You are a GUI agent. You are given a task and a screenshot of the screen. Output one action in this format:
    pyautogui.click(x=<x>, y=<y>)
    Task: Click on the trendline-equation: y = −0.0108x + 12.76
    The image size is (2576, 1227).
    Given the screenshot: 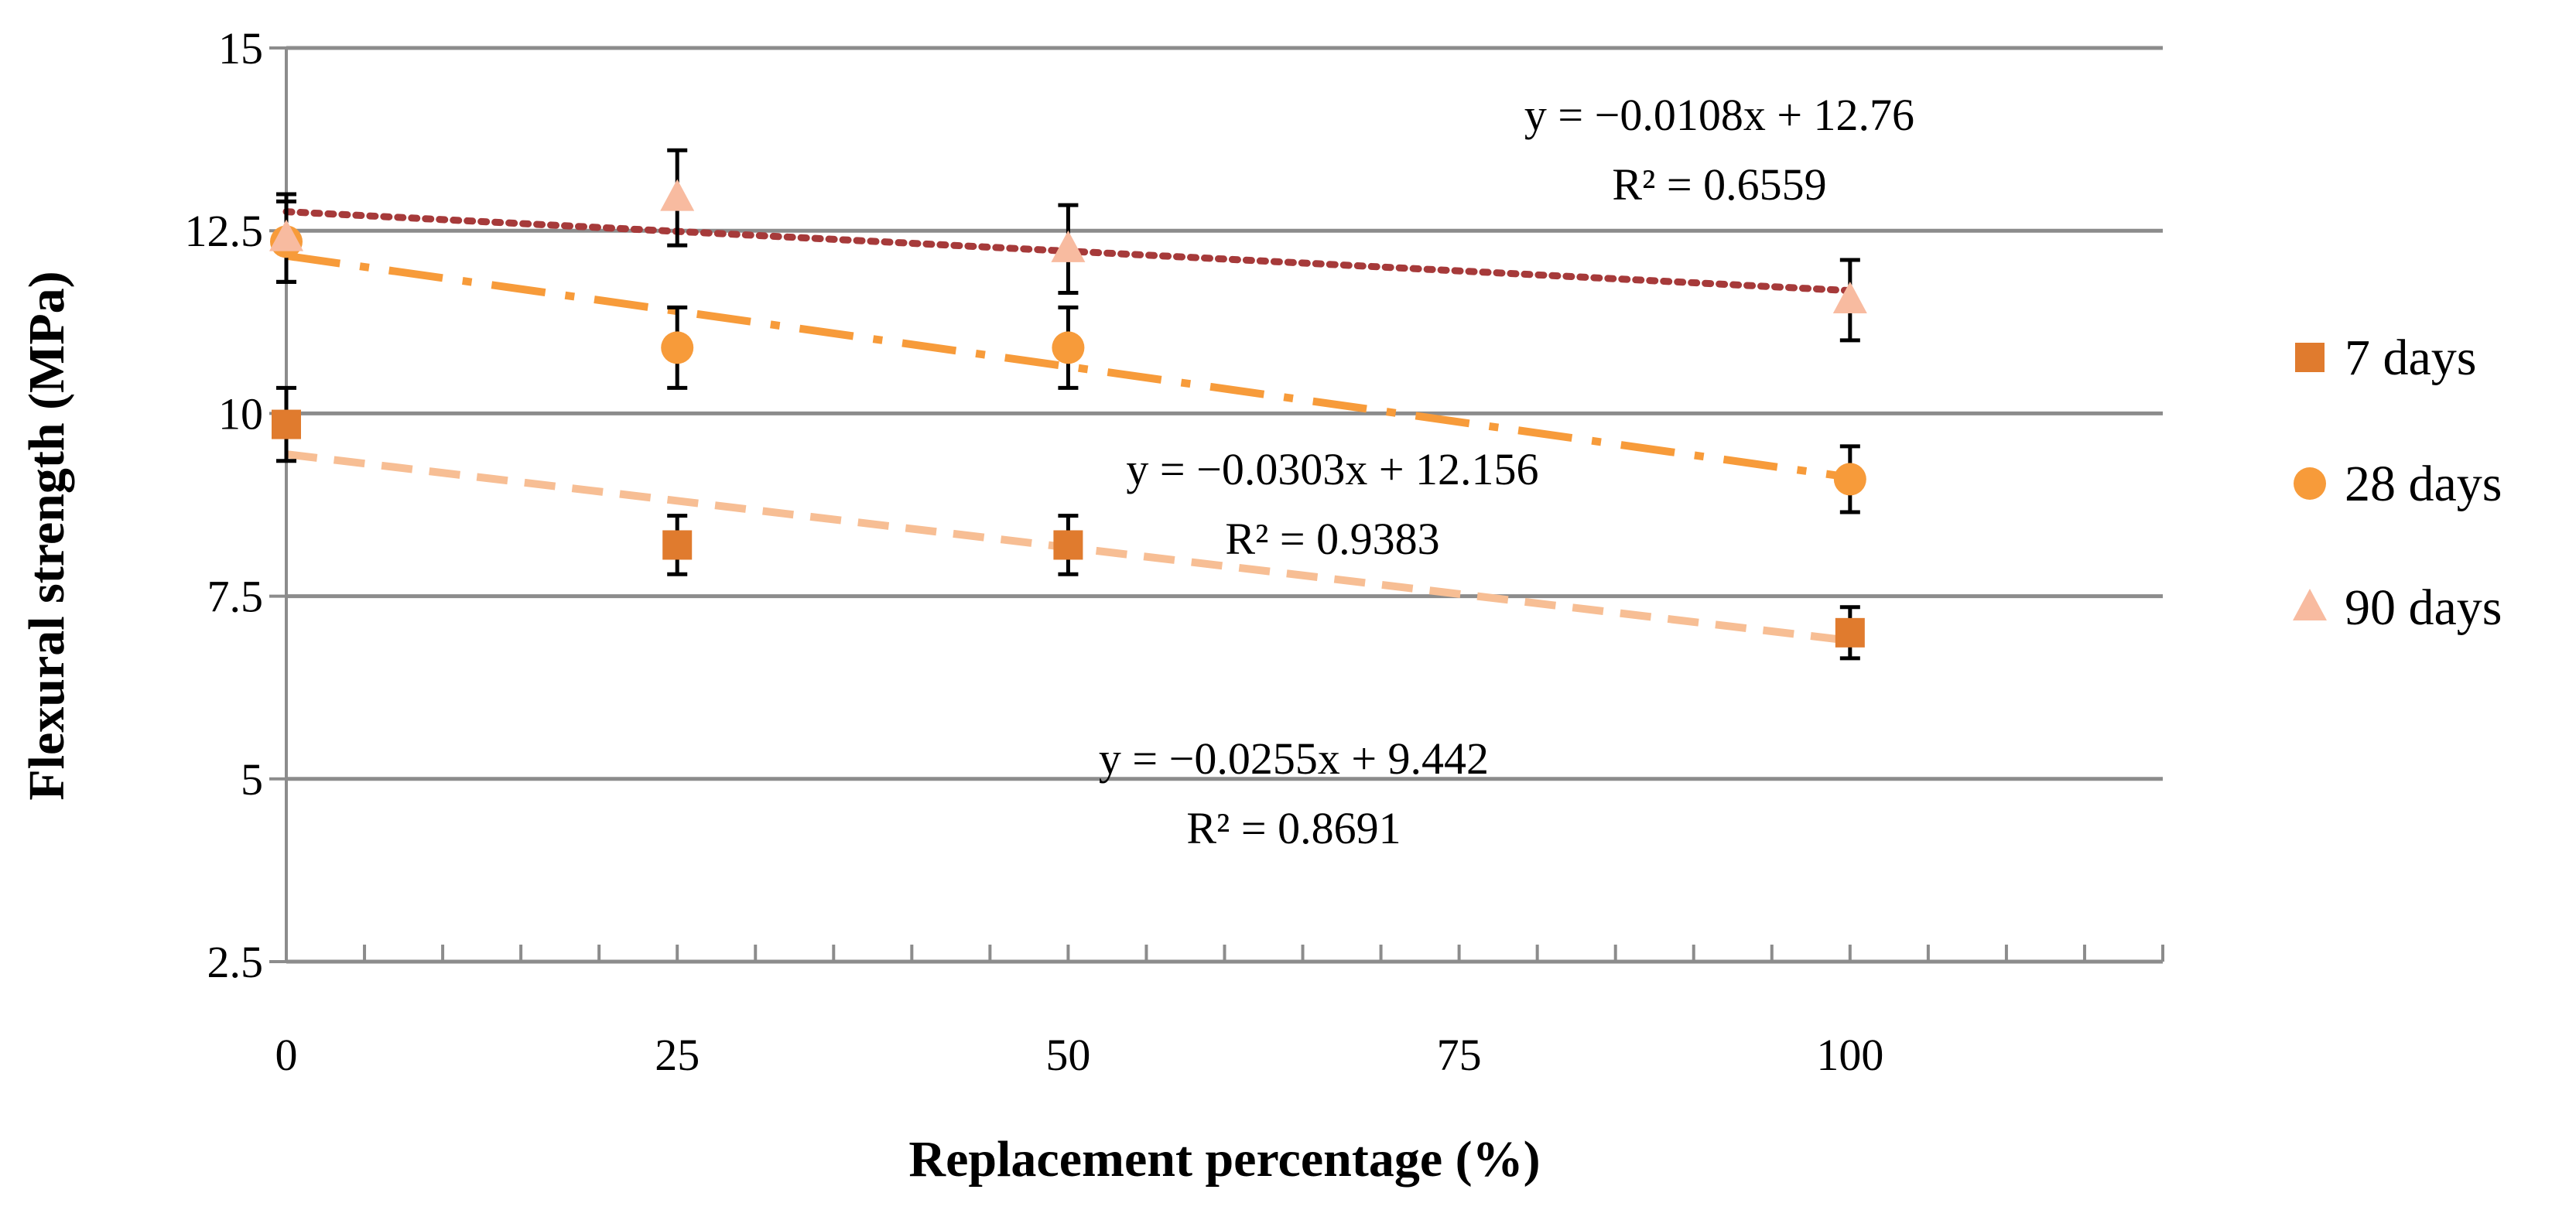 What is the action you would take?
    pyautogui.click(x=1719, y=115)
    